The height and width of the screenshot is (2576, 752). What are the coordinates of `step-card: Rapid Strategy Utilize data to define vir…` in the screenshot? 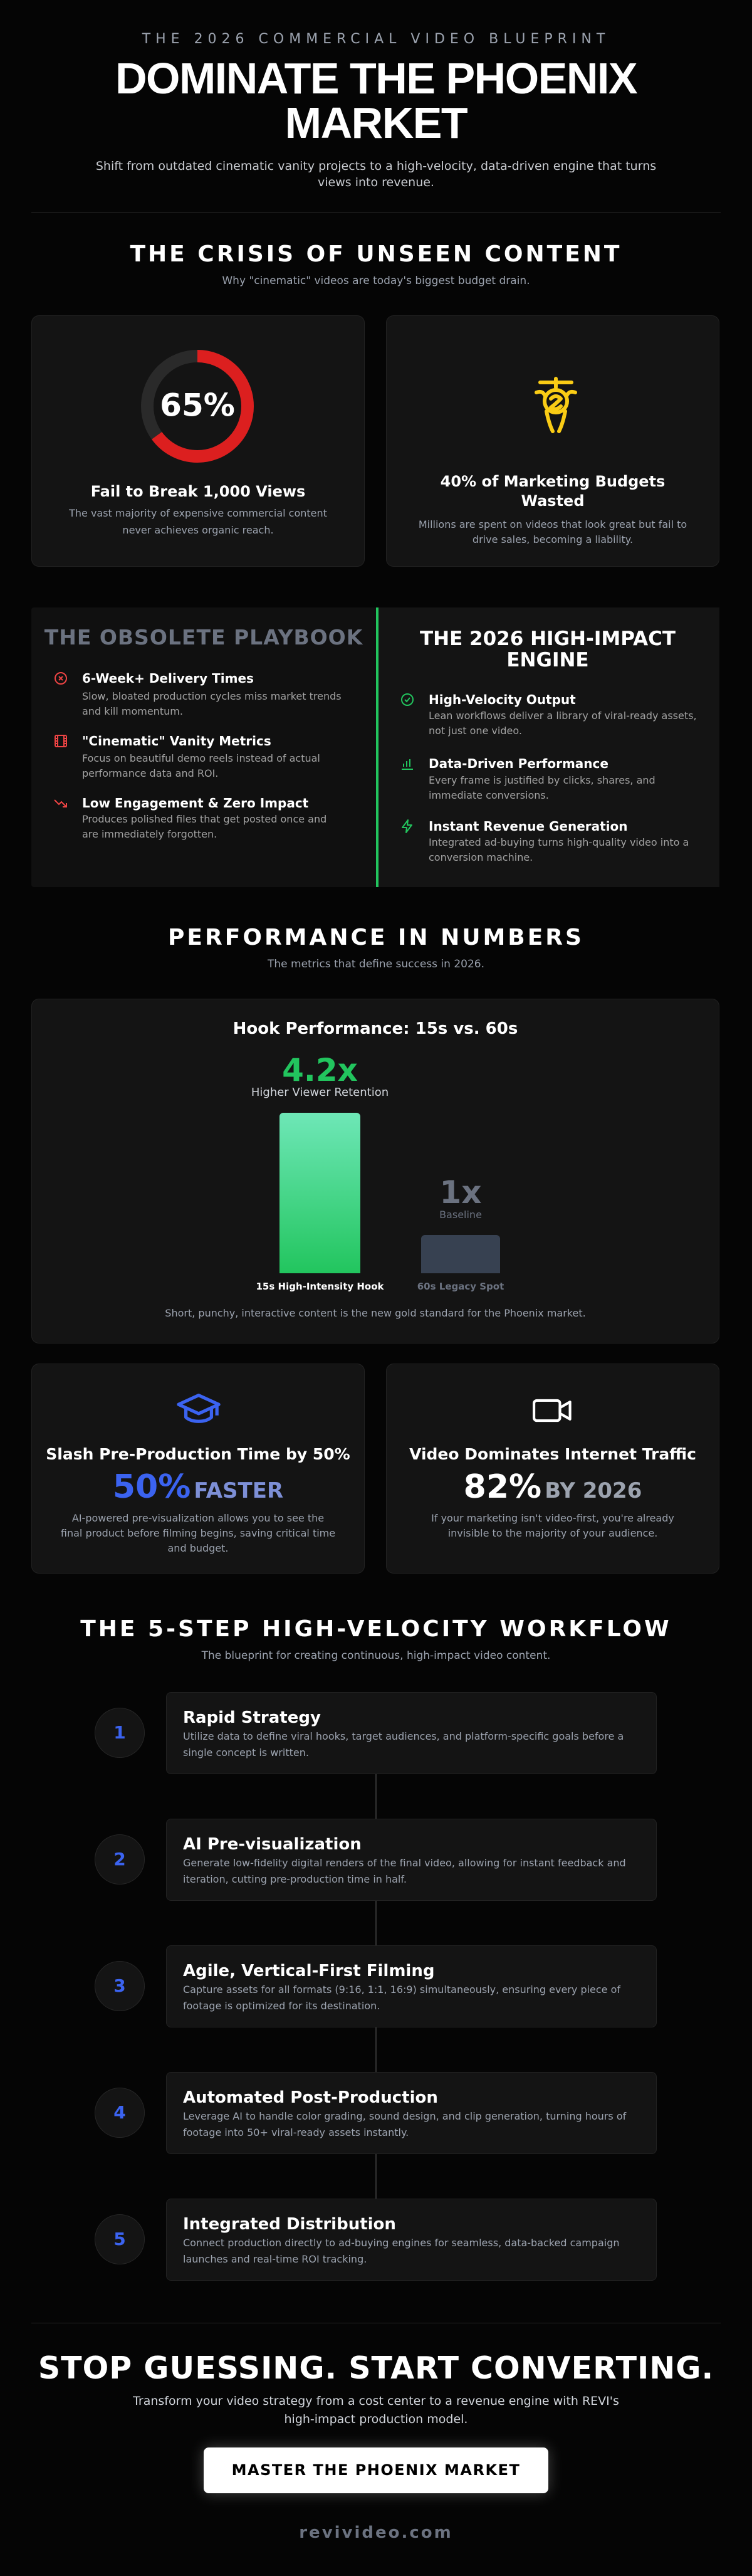 It's located at (412, 1733).